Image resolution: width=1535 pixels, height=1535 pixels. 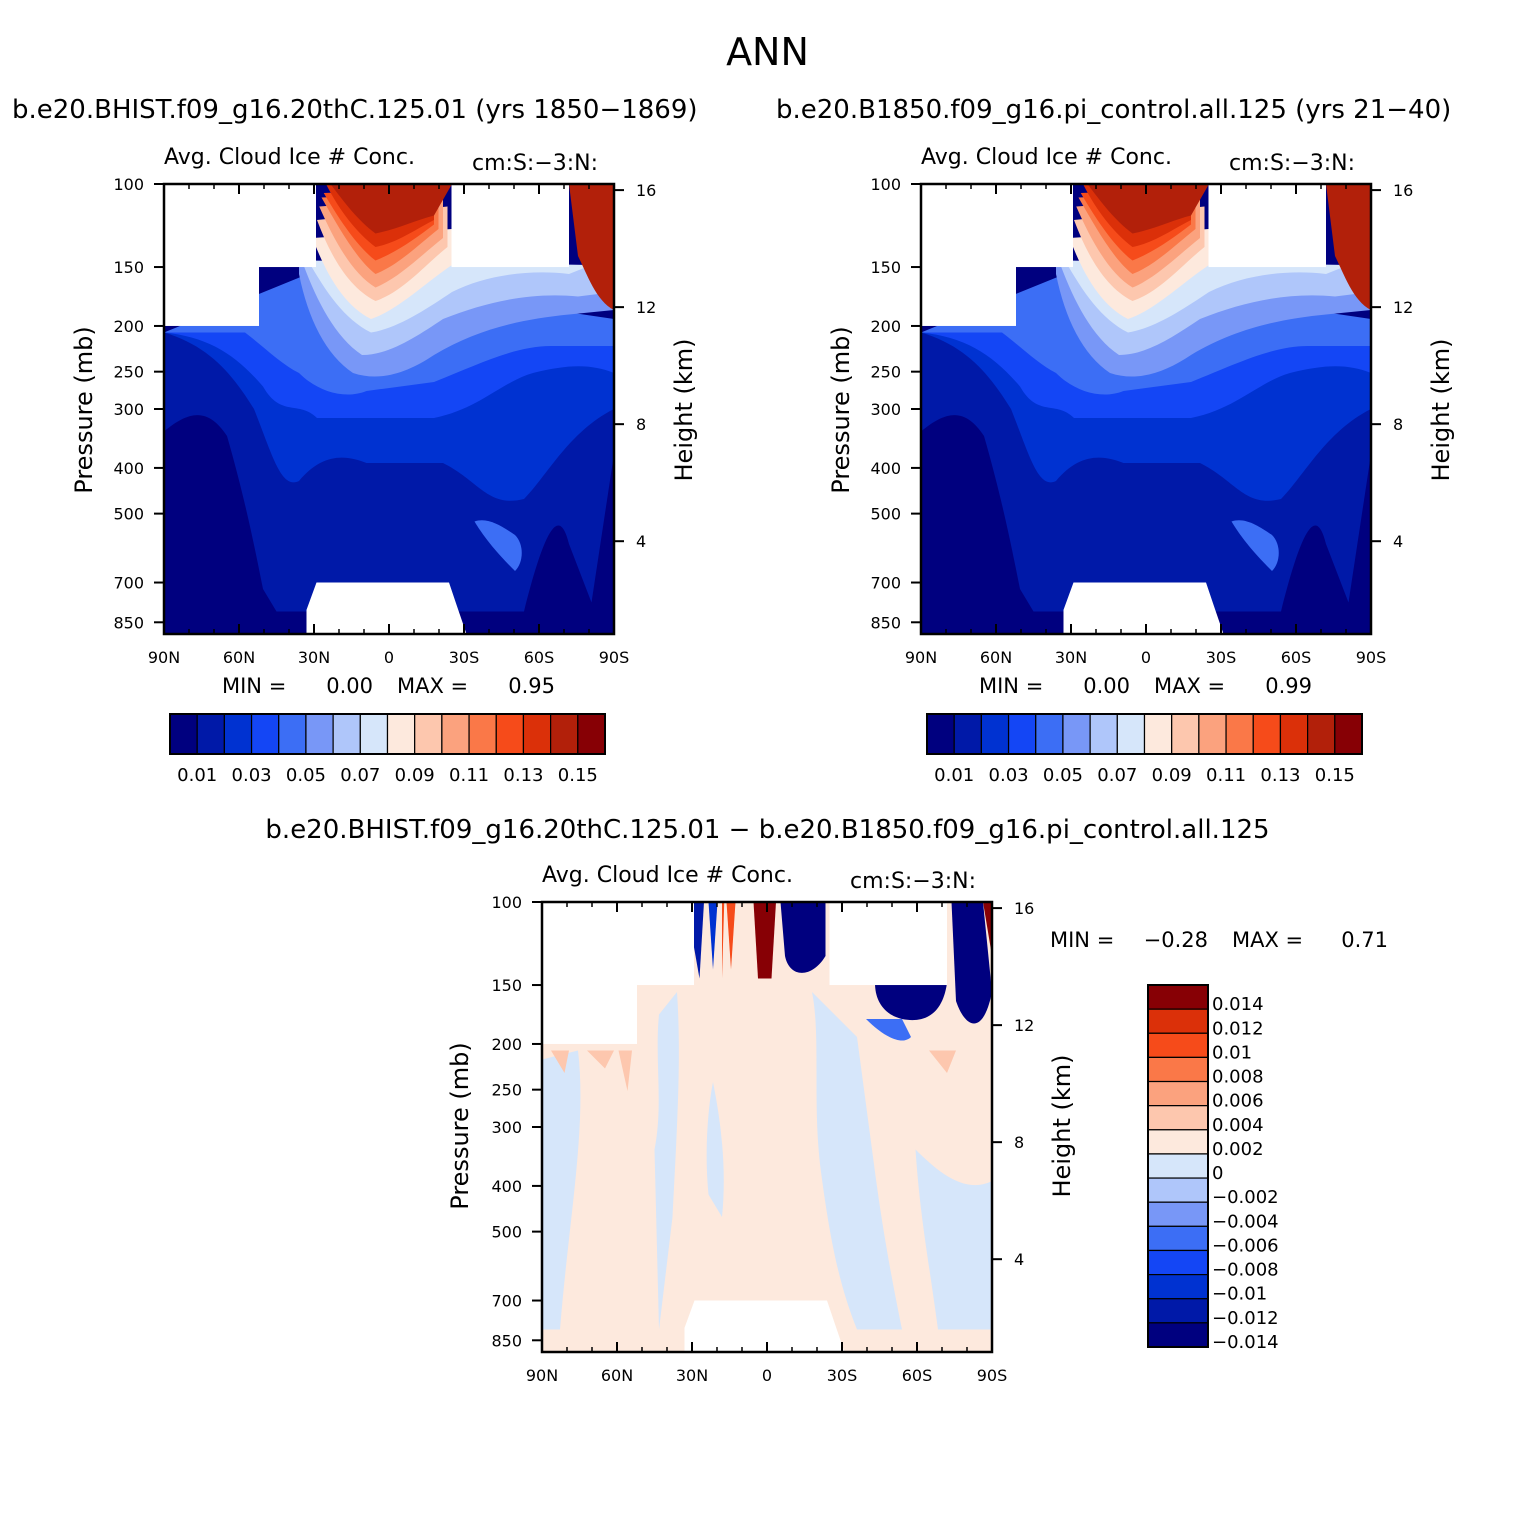 What do you see at coordinates (1245, 1221) in the screenshot?
I see `colorbar-label: −0.004` at bounding box center [1245, 1221].